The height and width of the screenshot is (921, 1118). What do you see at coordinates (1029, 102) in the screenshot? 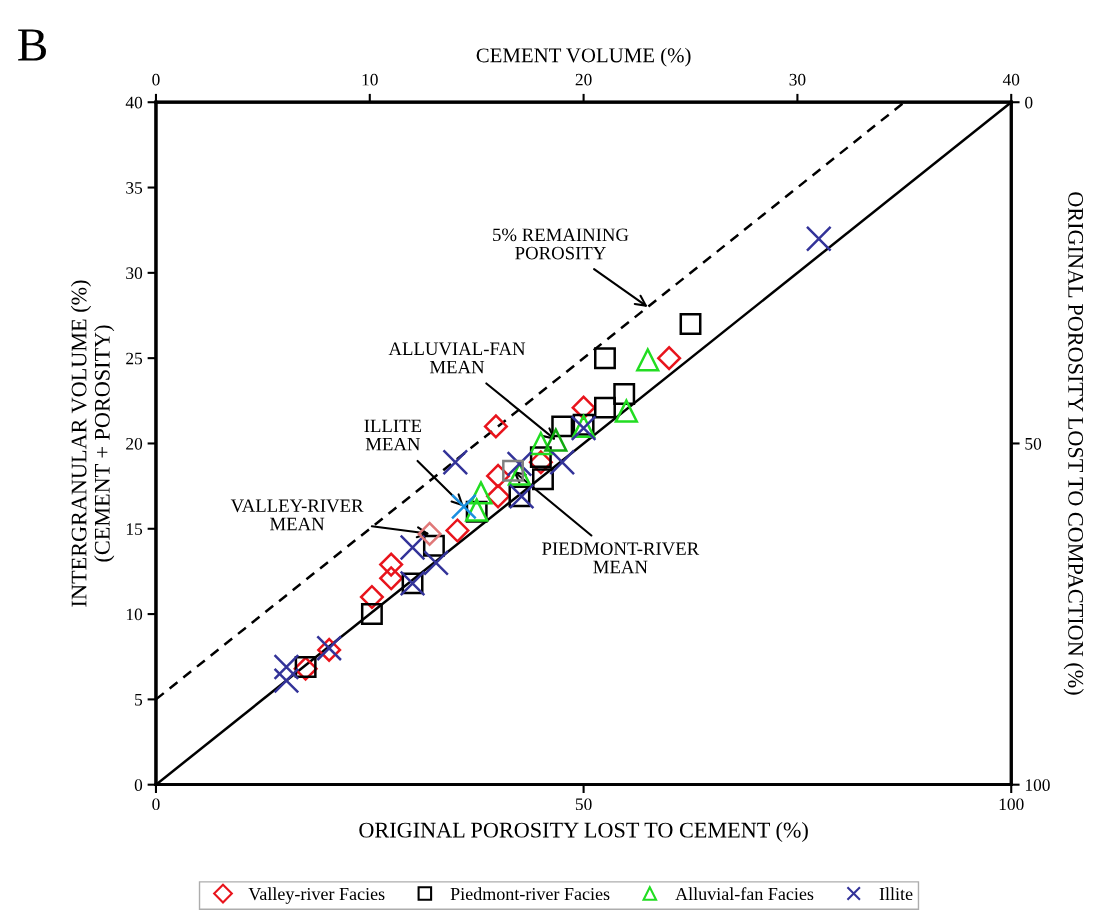
I see `y2-tick-label: 0` at bounding box center [1029, 102].